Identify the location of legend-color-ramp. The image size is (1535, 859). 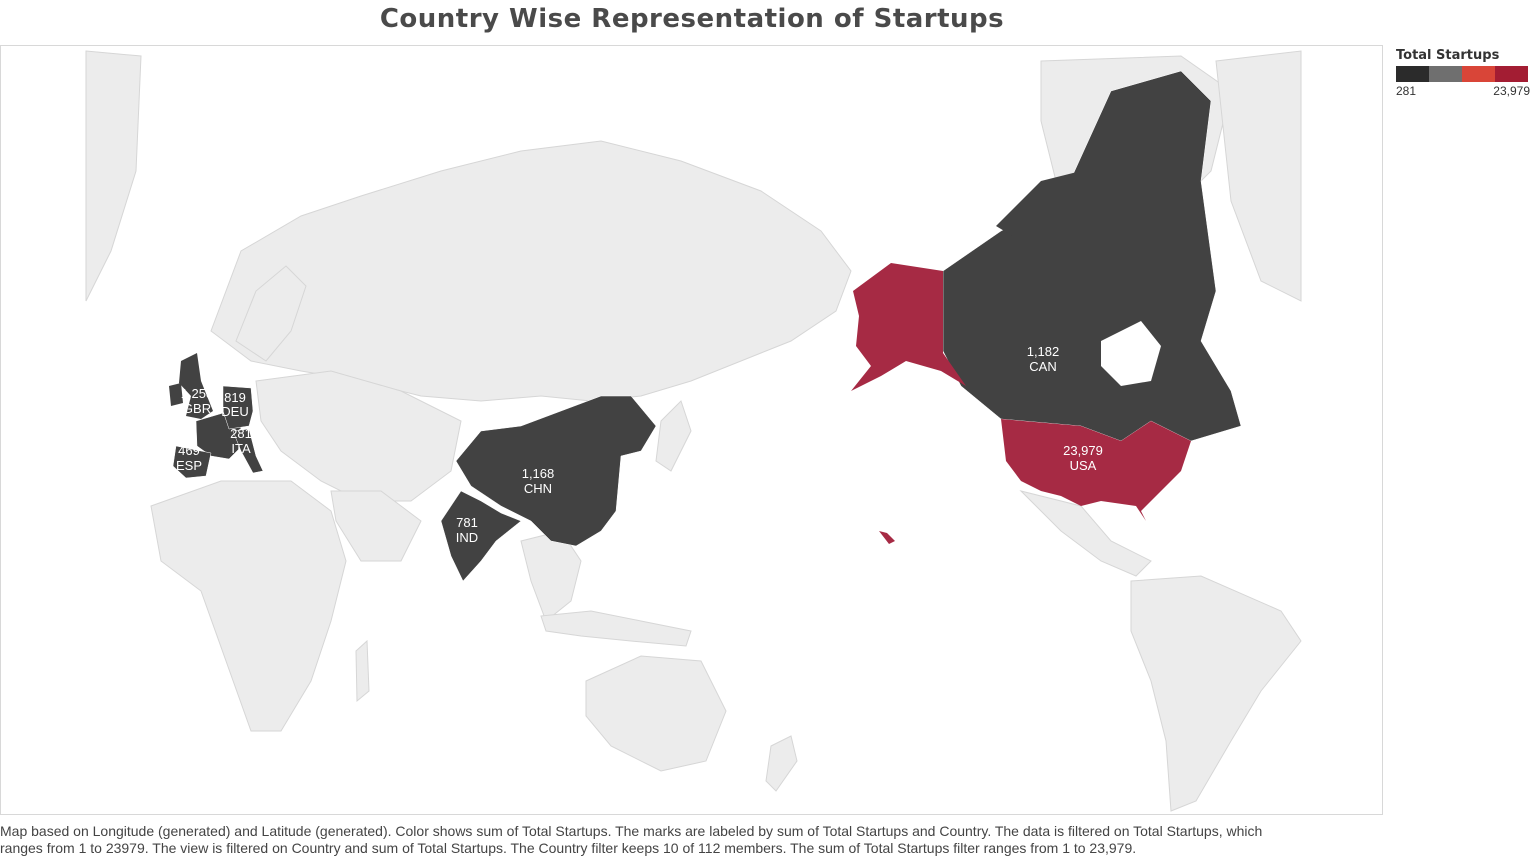
(1462, 74).